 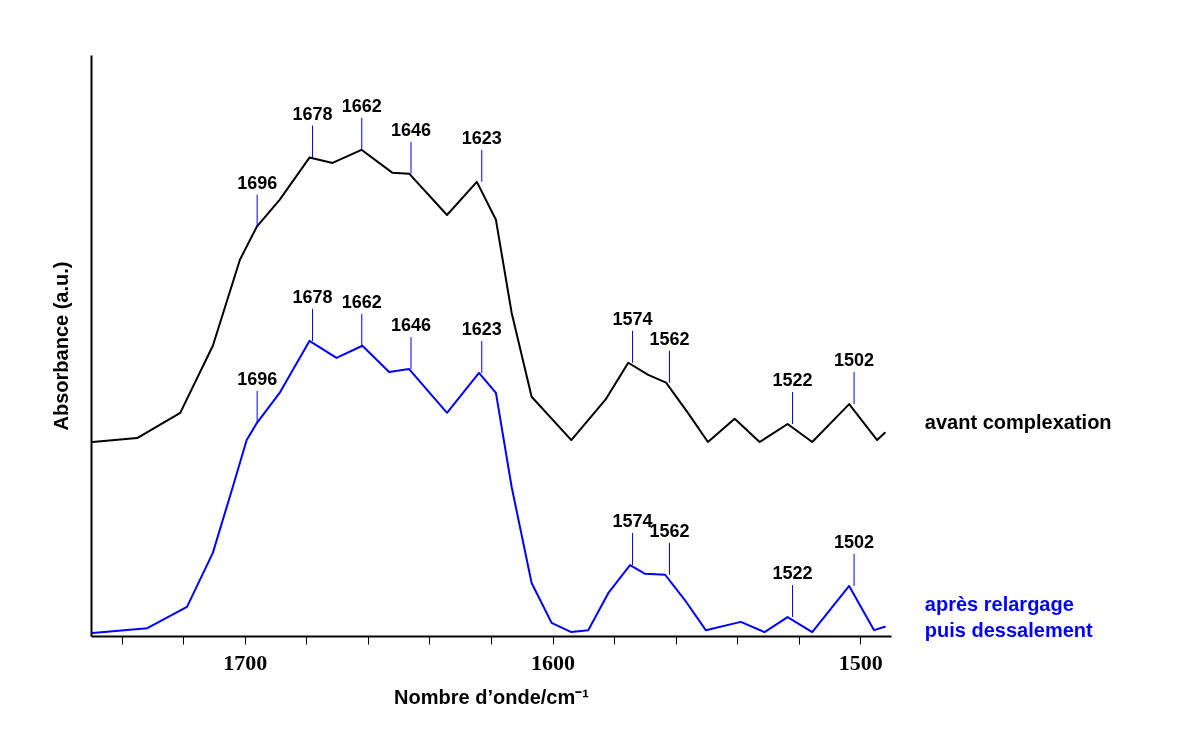 I want to click on x-axis-title: Nombre d’onde/cm⁻¹, so click(x=492, y=696).